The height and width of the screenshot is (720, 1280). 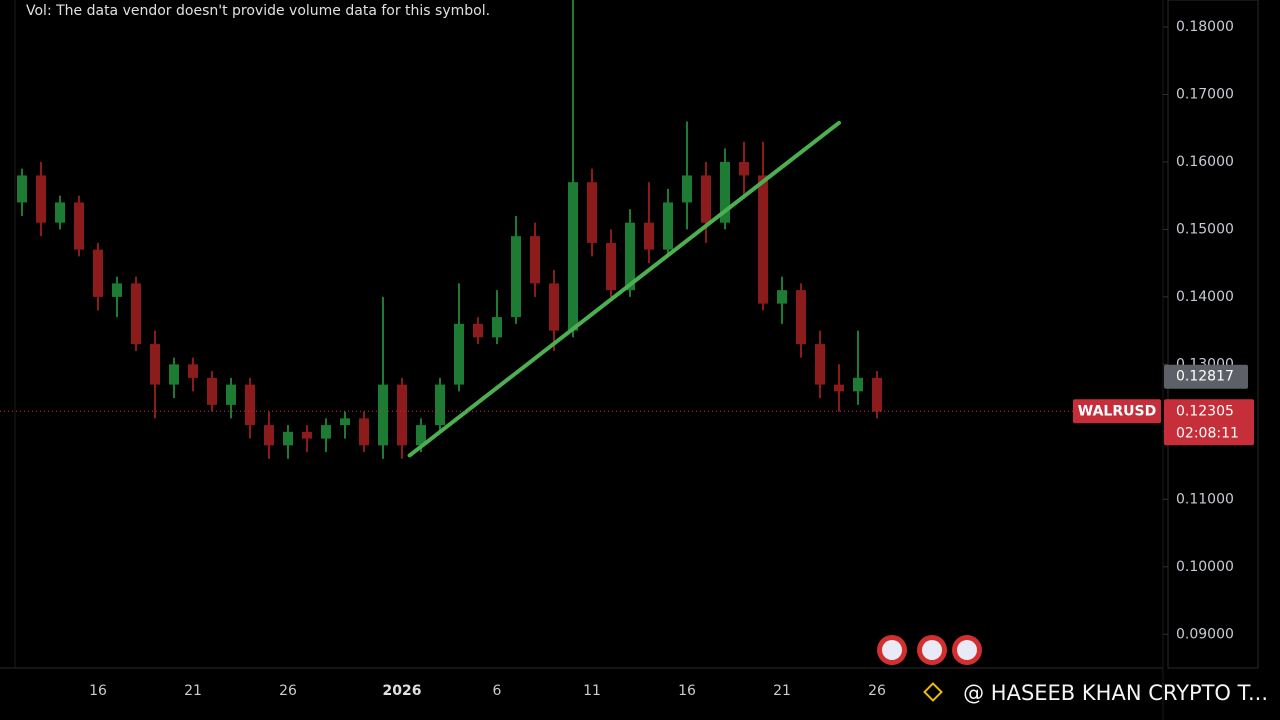 What do you see at coordinates (1205, 229) in the screenshot?
I see `y-tick-label: 0.15000` at bounding box center [1205, 229].